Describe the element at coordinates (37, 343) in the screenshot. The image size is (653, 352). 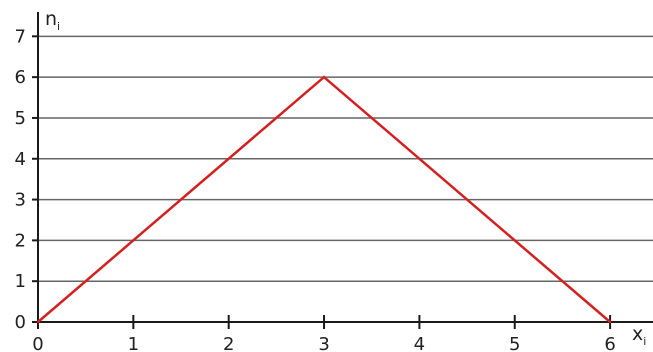
I see `x-tick-label-0: 0` at that location.